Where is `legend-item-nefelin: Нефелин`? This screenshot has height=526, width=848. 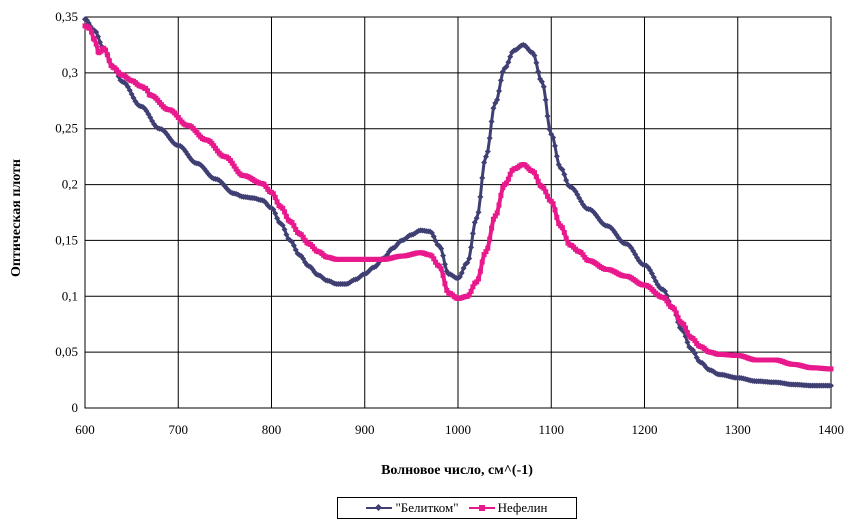
legend-item-nefelin: Нефелин is located at coordinates (508, 508).